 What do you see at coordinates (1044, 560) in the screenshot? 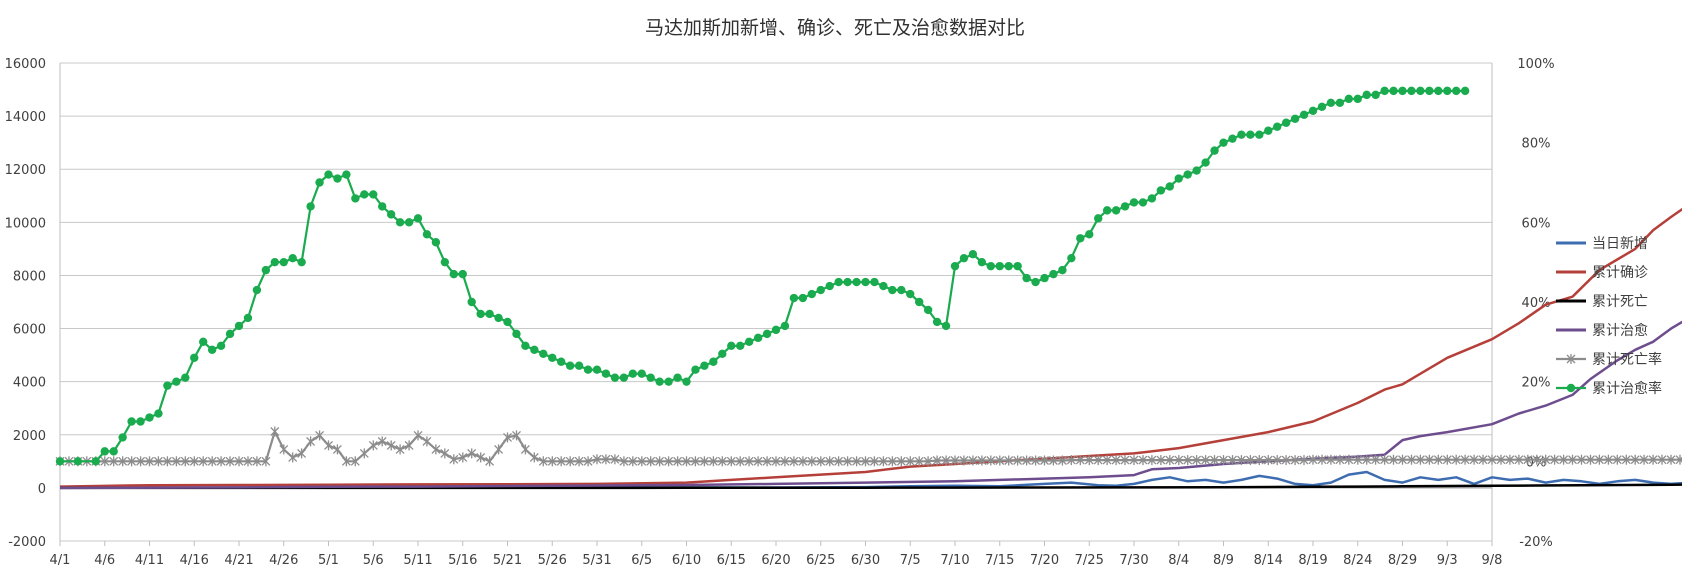
I see `x-tick-label: 7/20` at bounding box center [1044, 560].